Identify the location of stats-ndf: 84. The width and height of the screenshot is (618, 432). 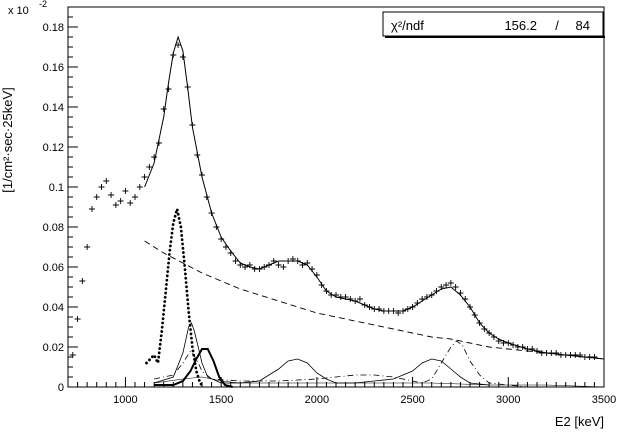
(583, 25).